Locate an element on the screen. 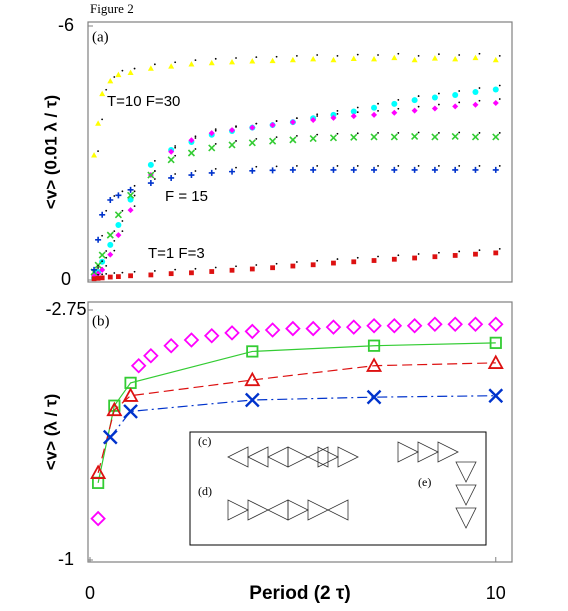 Image resolution: width=568 pixels, height=611 pixels. y-tick-label: 0 is located at coordinates (66, 279).